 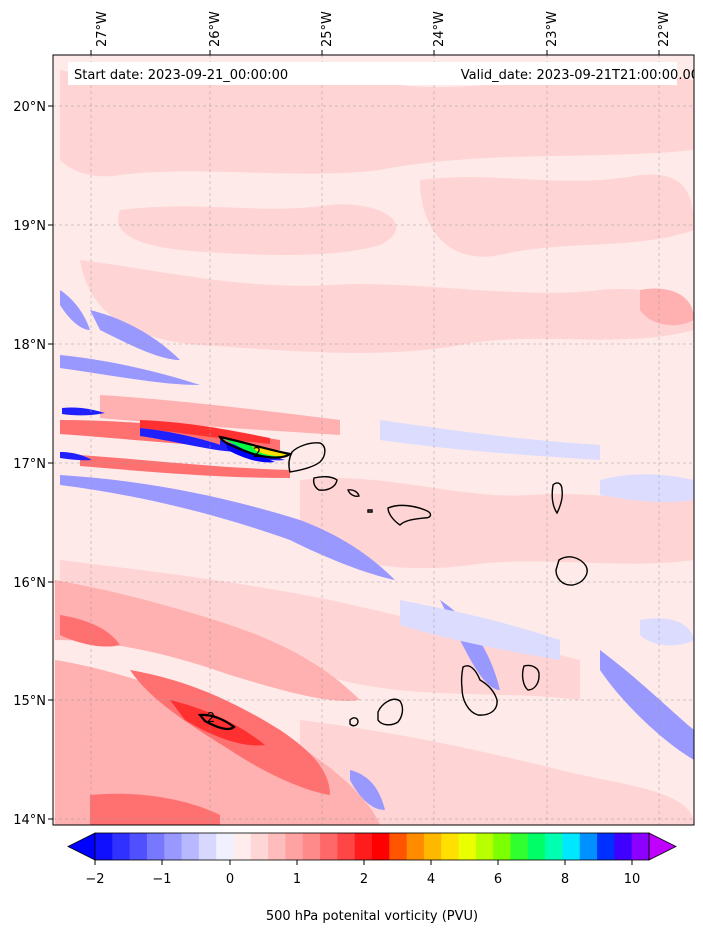 What do you see at coordinates (29, 345) in the screenshot?
I see `lat-tick-label: 18°N` at bounding box center [29, 345].